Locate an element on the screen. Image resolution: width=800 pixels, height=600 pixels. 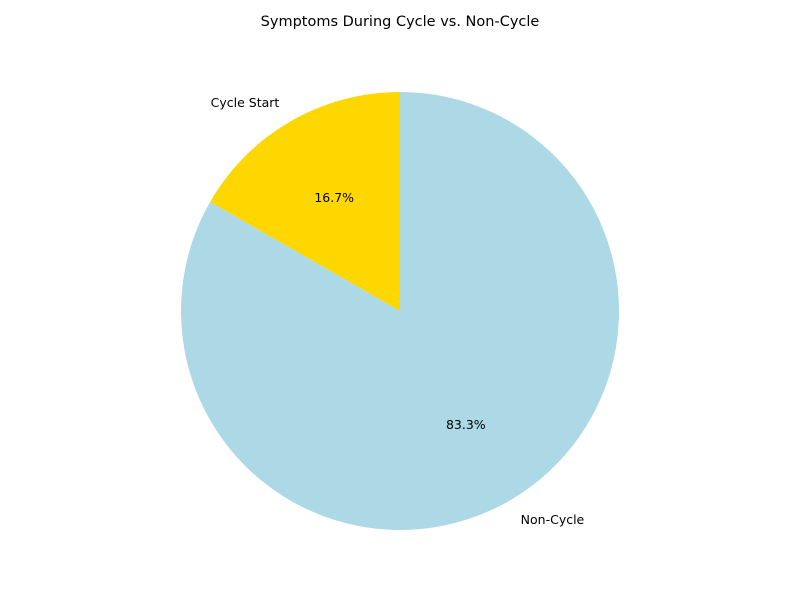
pie-category-label-2: Non-Cycle is located at coordinates (553, 519).